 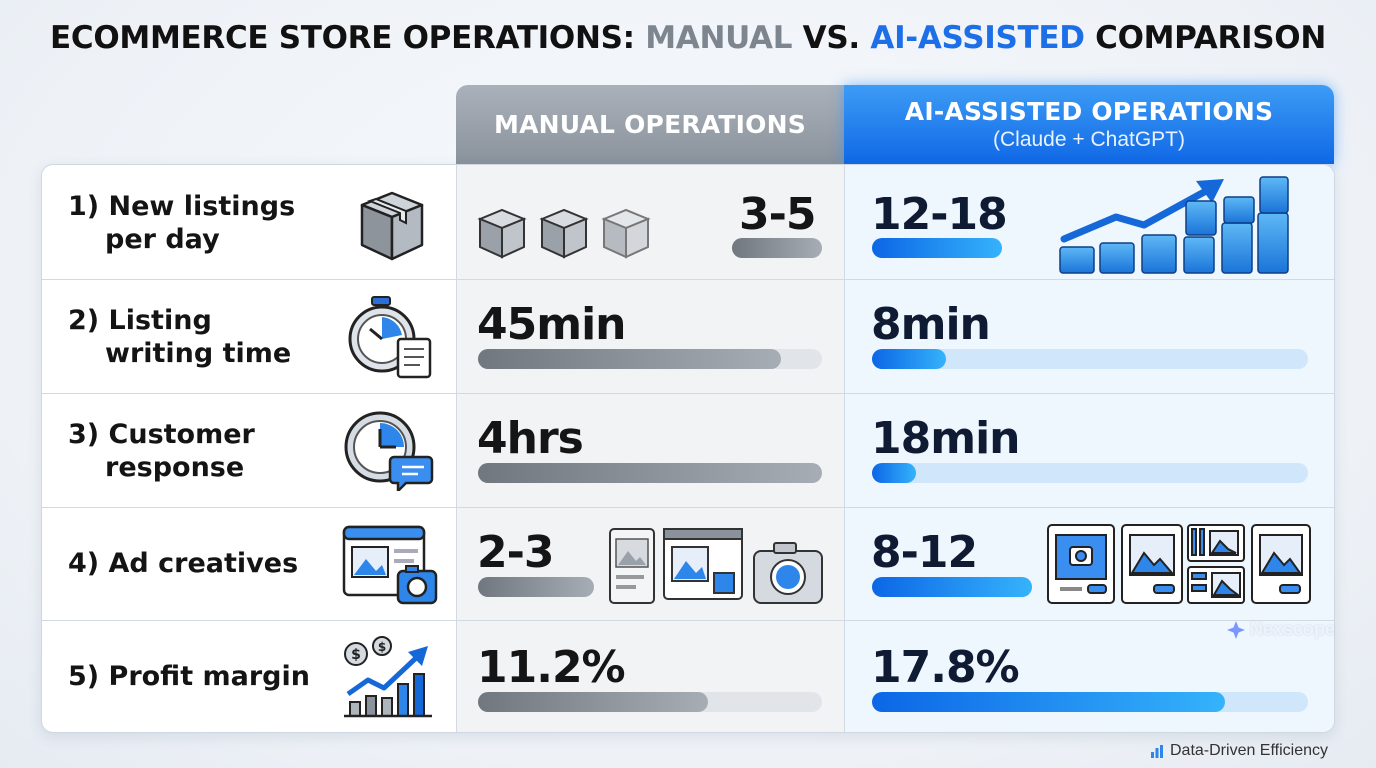 I want to click on ad-image-camera-icon, so click(x=390, y=565).